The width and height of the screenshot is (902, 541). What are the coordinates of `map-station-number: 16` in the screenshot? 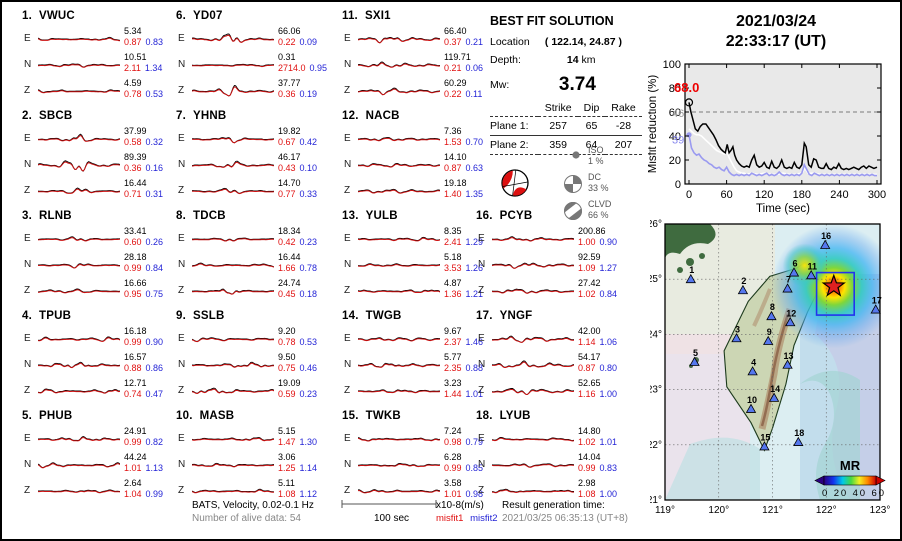 It's located at (826, 236).